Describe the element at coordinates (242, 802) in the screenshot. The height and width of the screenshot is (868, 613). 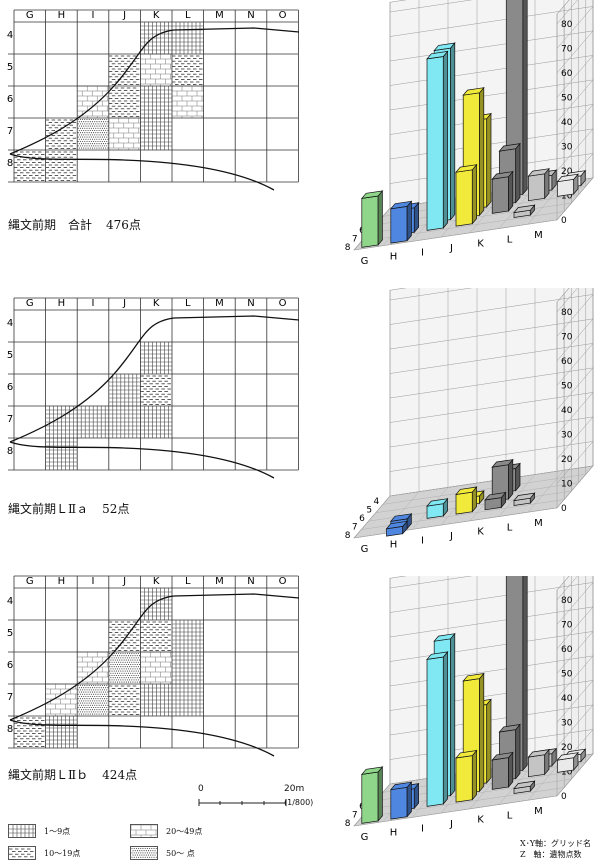
I see `scale-bar-line` at that location.